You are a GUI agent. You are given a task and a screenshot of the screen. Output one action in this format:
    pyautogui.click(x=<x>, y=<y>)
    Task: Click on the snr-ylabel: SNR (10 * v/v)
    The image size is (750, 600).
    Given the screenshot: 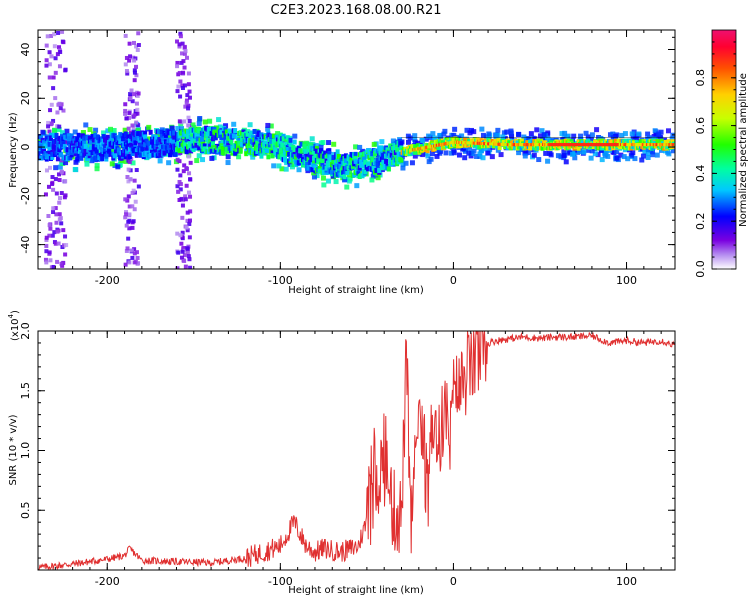 What is the action you would take?
    pyautogui.click(x=13, y=449)
    